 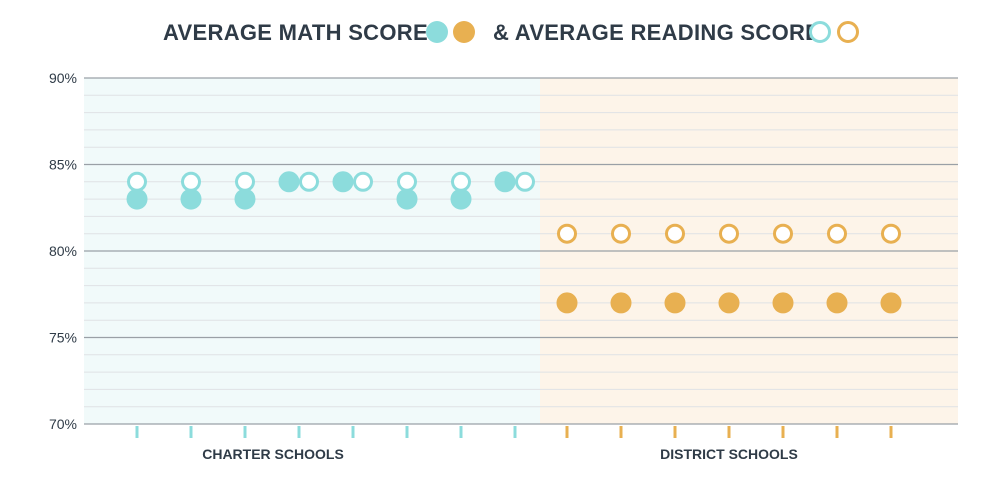 I want to click on y-tick-label: 80%, so click(x=63, y=251).